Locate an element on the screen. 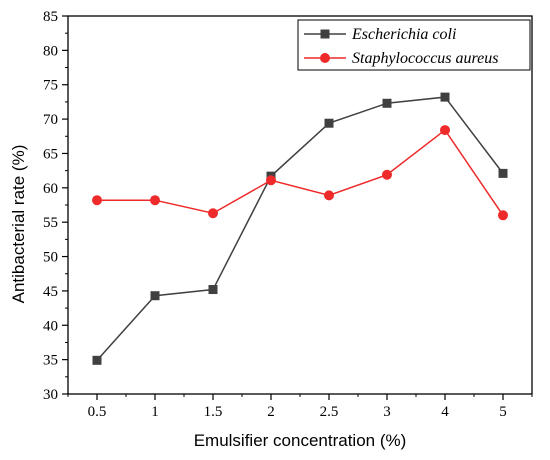 Image resolution: width=550 pixels, height=460 pixels. y-tick-label: 50 is located at coordinates (50, 258).